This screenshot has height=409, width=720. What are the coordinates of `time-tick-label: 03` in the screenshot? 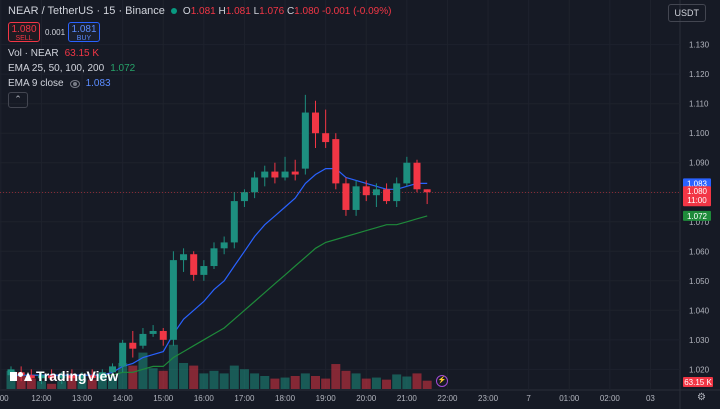 It's located at (650, 398).